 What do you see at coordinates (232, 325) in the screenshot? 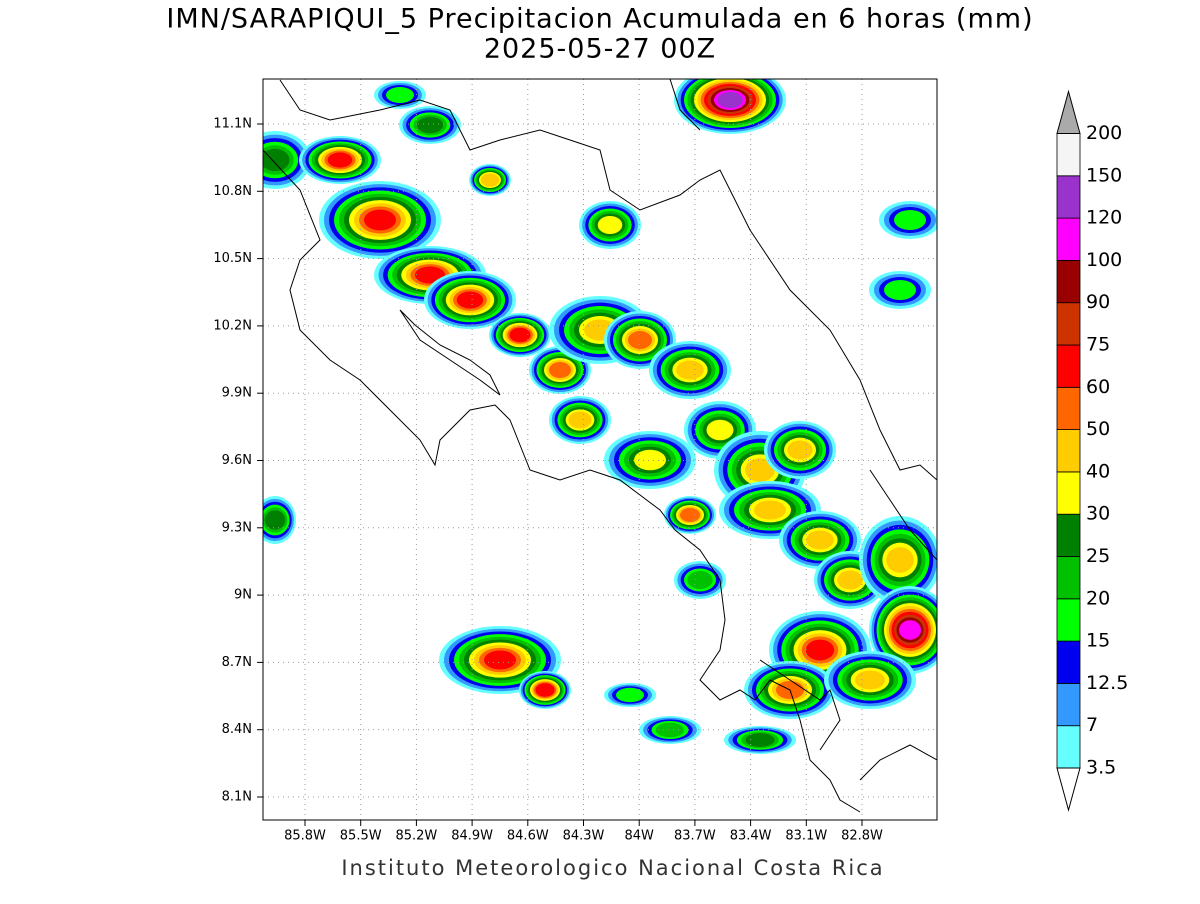
I see `y-tick-label: 10.2N` at bounding box center [232, 325].